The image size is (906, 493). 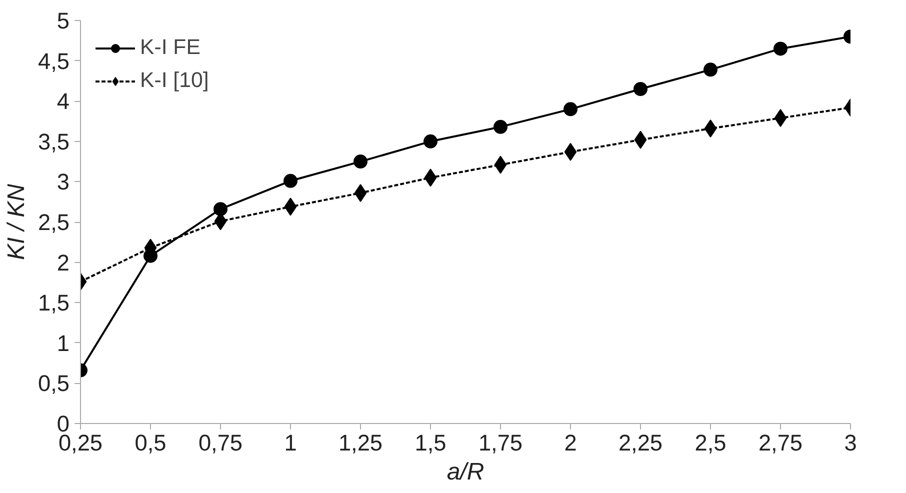 I want to click on y-tick-label: 1,5, so click(x=54, y=303).